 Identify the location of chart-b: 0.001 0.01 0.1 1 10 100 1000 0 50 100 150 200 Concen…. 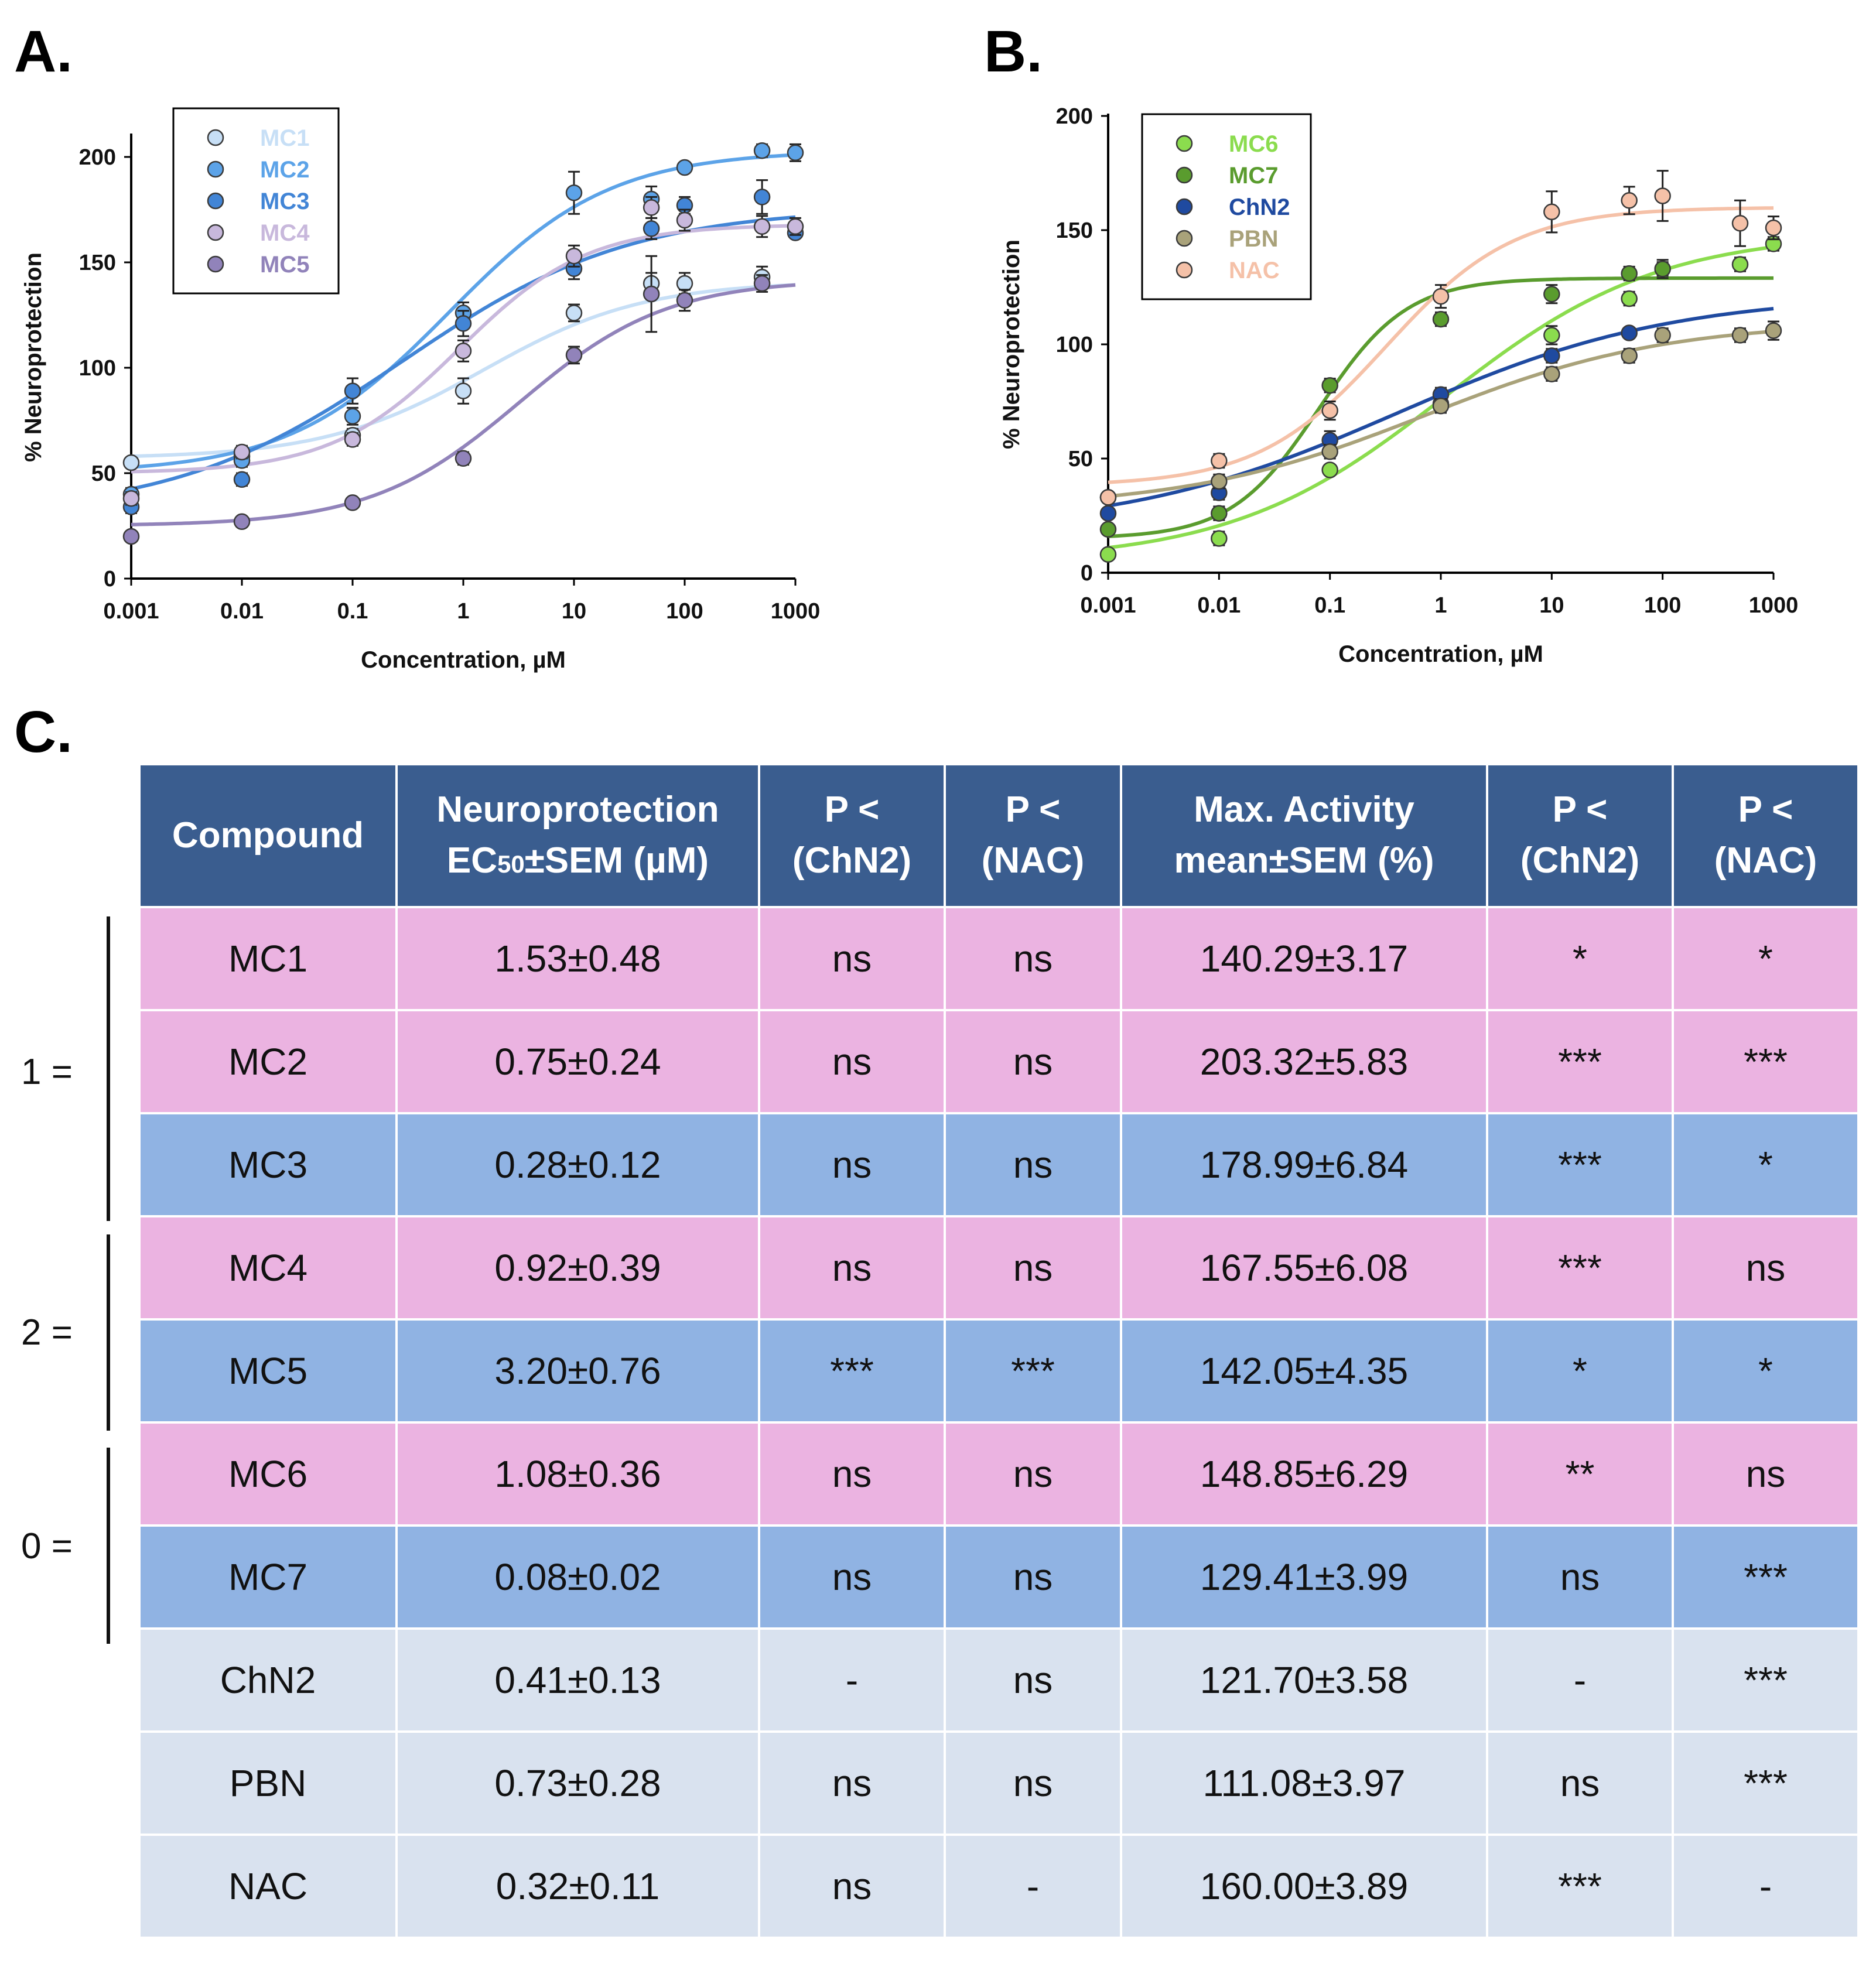
(1399, 385).